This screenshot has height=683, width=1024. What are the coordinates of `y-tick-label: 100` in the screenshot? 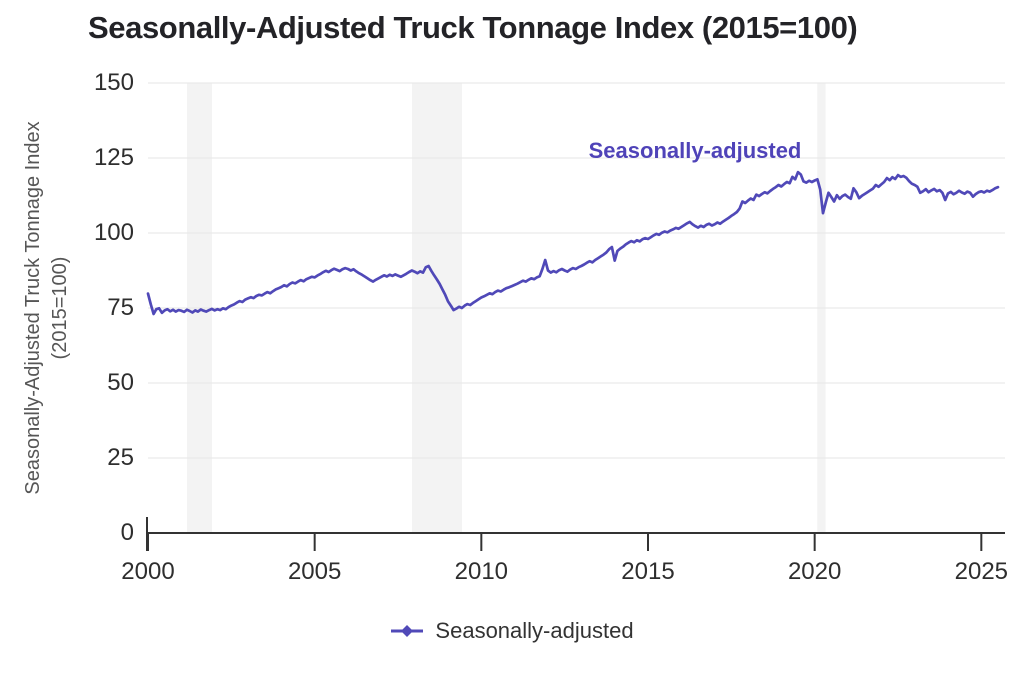 It's located at (113, 232).